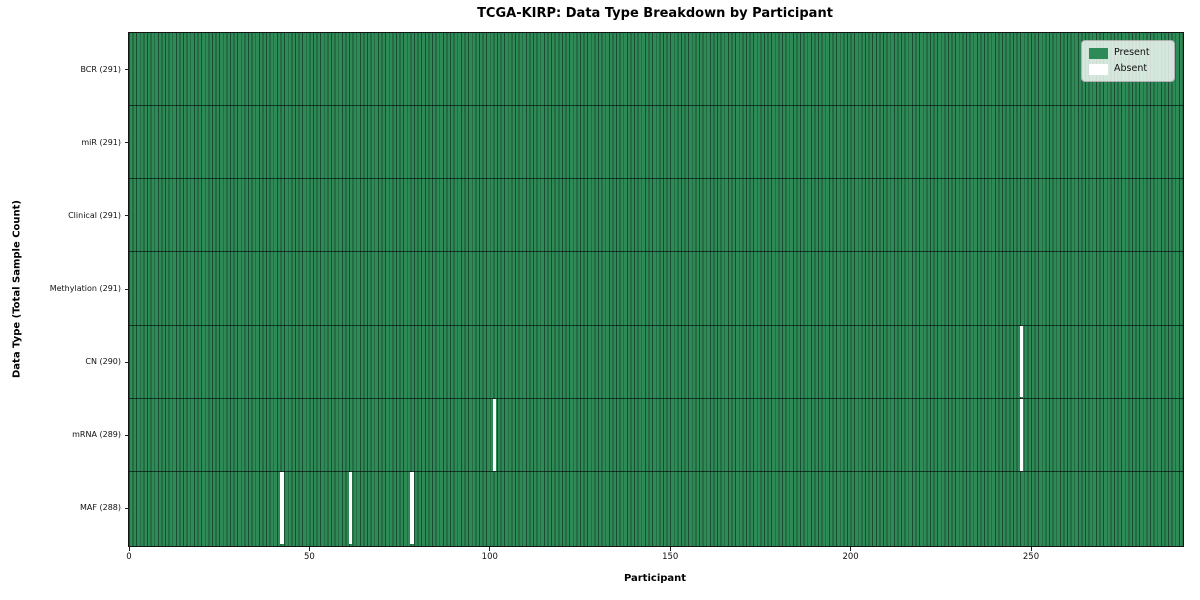  I want to click on x-axis-title: Participant, so click(655, 578).